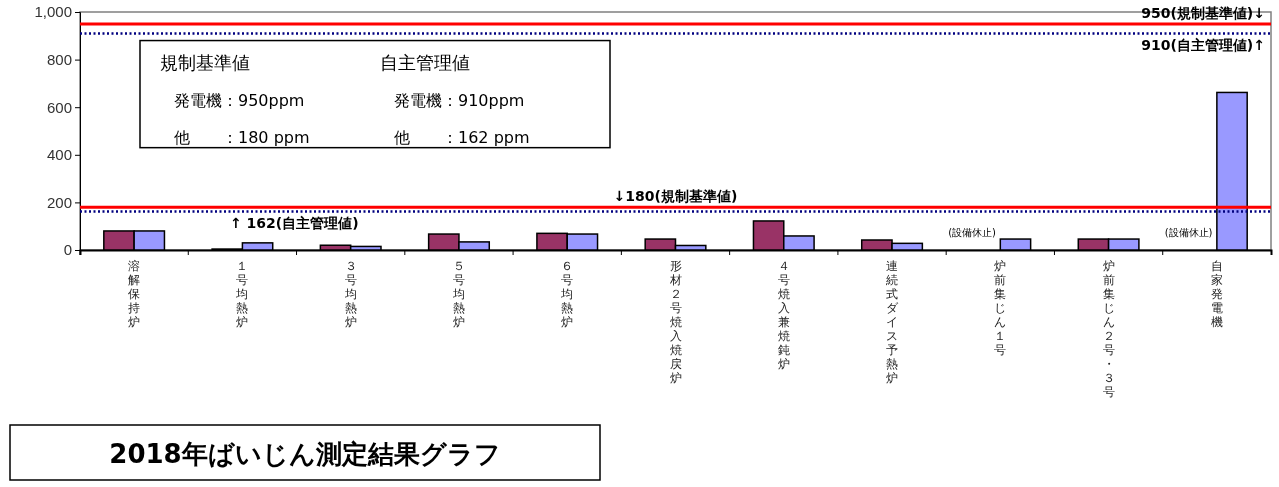  Describe the element at coordinates (350, 294) in the screenshot. I see `x-tick-label: ３号均熱炉` at that location.